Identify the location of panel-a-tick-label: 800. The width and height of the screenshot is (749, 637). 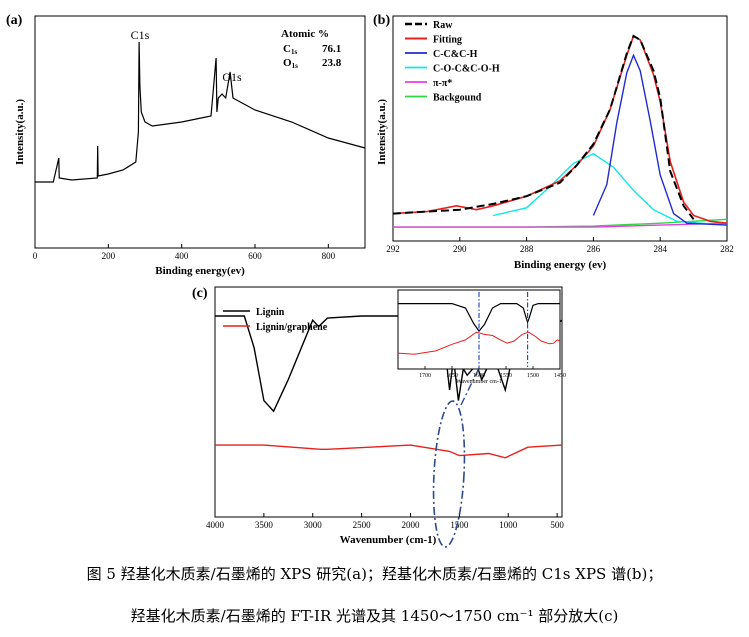
(329, 256).